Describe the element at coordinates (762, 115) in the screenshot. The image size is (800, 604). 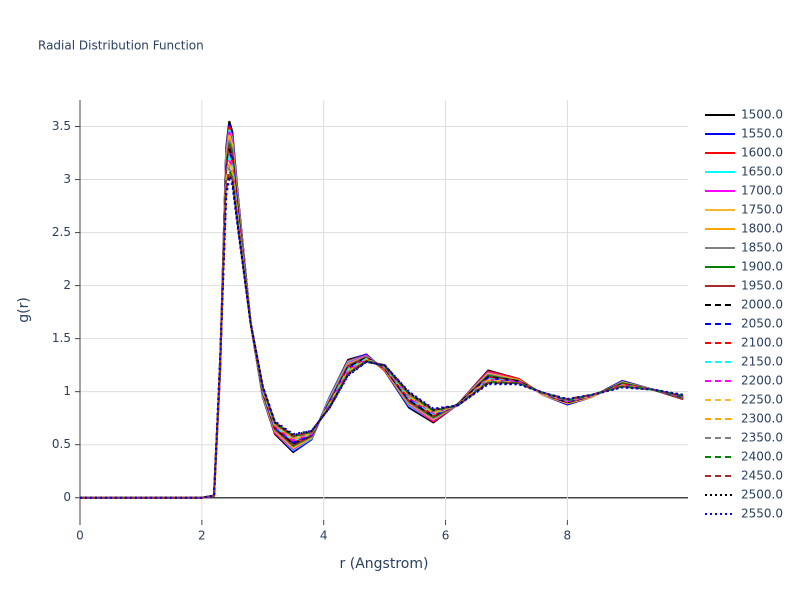
I see `legend-label: 1500.0` at that location.